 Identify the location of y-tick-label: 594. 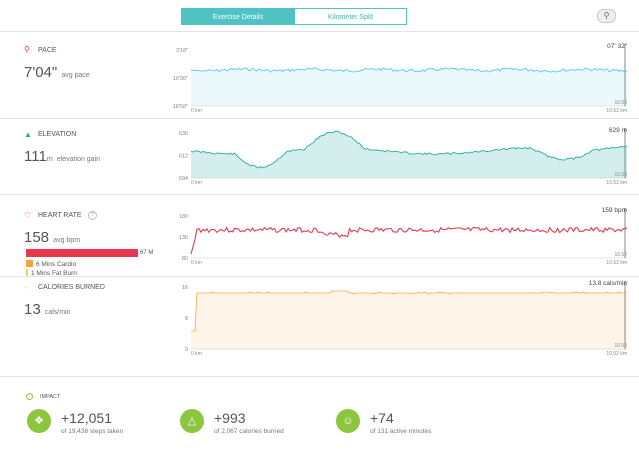
(183, 179).